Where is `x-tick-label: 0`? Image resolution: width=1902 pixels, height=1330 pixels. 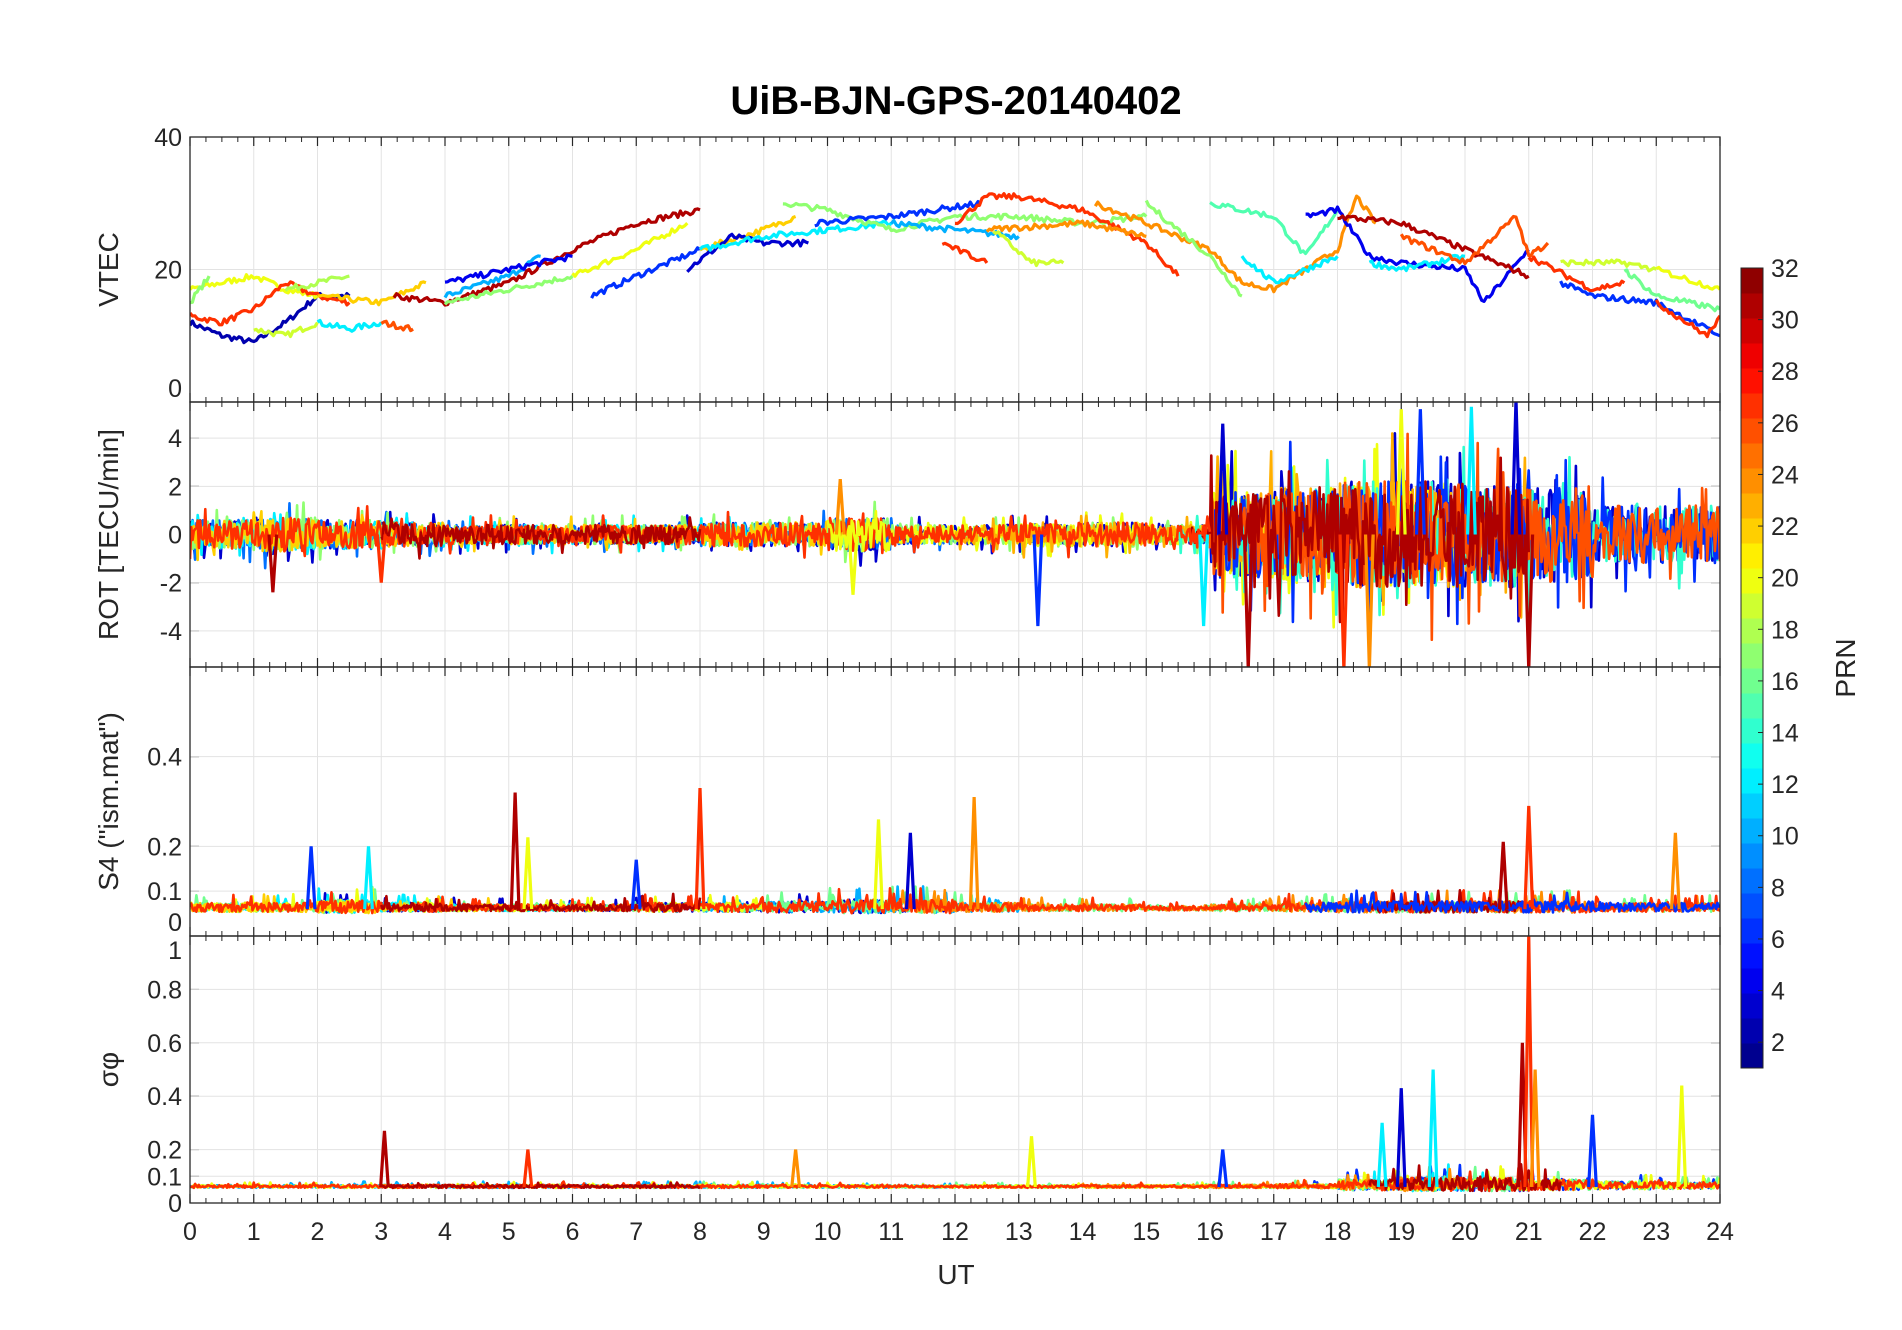 x-tick-label: 0 is located at coordinates (190, 1232).